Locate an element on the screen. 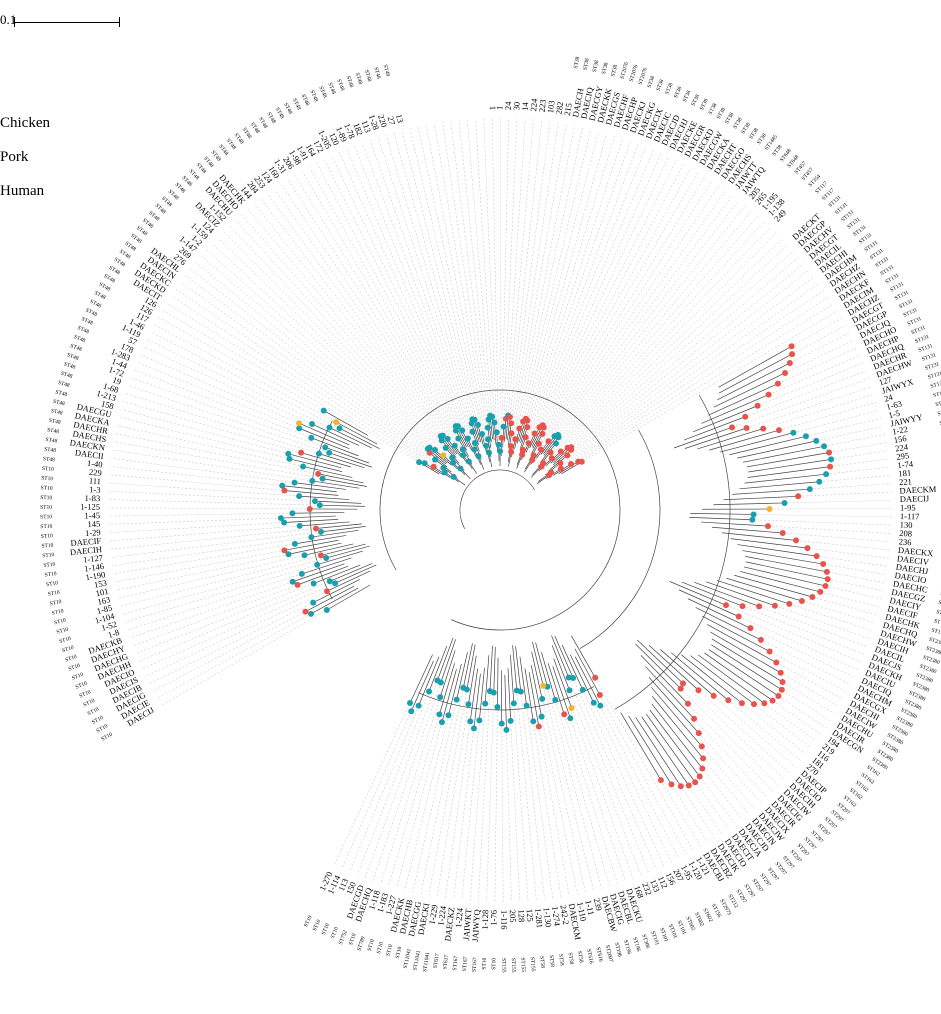  legend-item-human: Human is located at coordinates (22, 191).